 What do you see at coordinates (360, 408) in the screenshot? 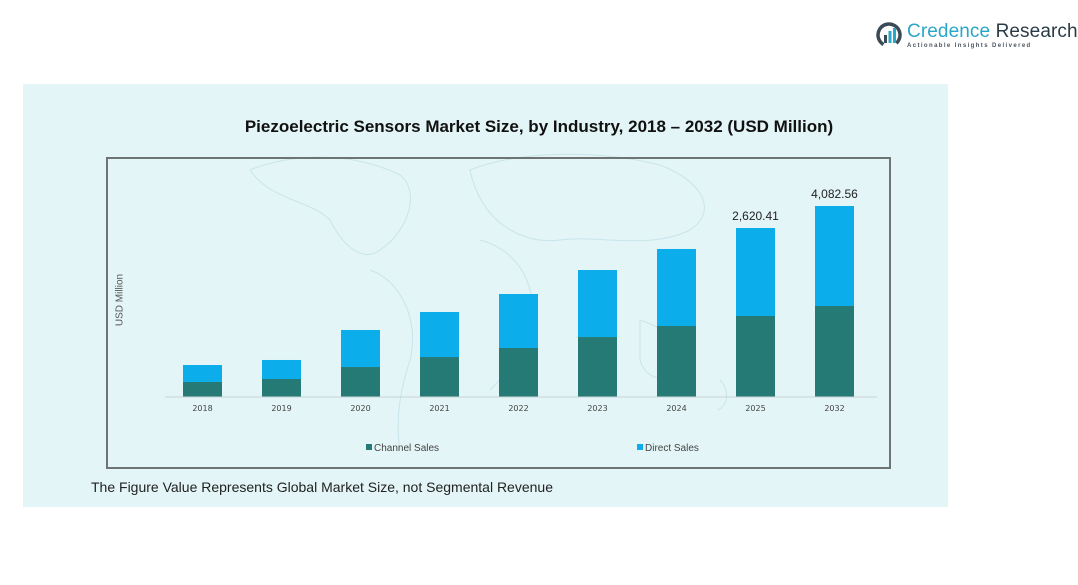
I see `x-tick-label: 2020` at bounding box center [360, 408].